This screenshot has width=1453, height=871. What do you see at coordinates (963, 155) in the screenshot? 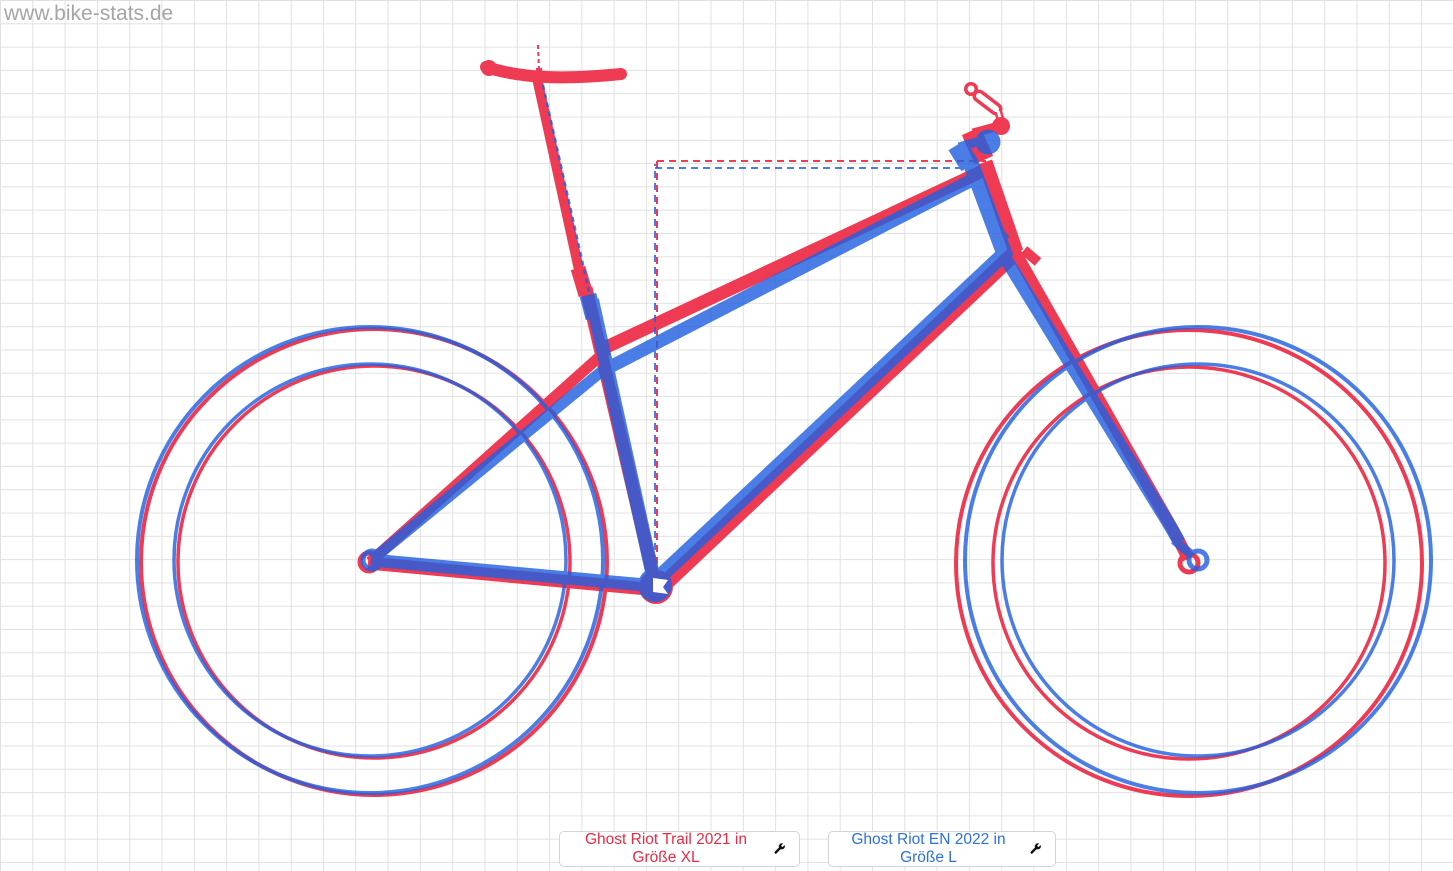
I see `blue-spacers` at bounding box center [963, 155].